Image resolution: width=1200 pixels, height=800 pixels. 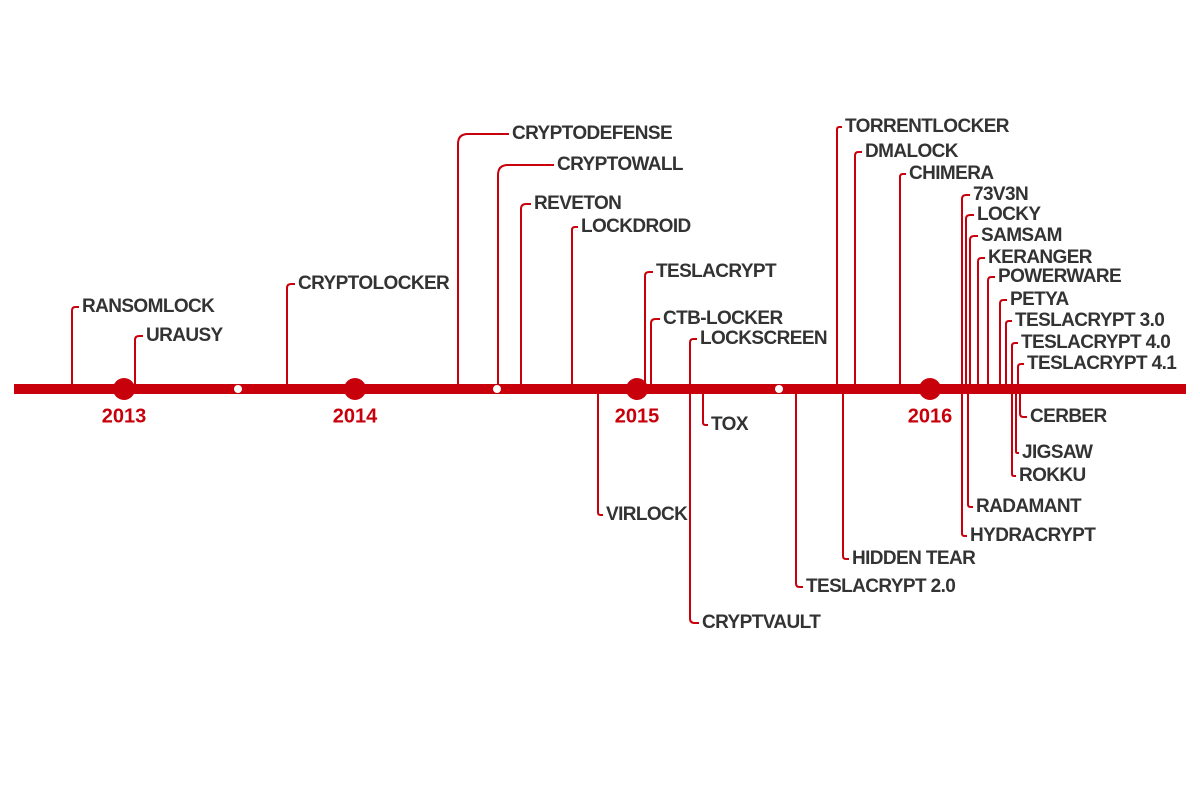 What do you see at coordinates (1021, 235) in the screenshot?
I see `event-label: SAMSAM` at bounding box center [1021, 235].